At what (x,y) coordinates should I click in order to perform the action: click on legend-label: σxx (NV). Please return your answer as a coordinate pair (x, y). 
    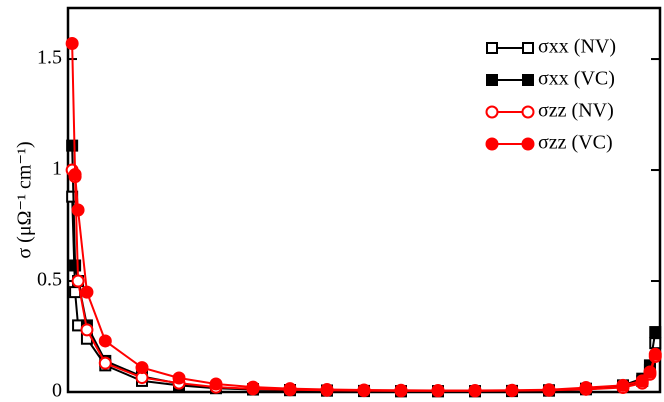
    Looking at the image, I should click on (577, 47).